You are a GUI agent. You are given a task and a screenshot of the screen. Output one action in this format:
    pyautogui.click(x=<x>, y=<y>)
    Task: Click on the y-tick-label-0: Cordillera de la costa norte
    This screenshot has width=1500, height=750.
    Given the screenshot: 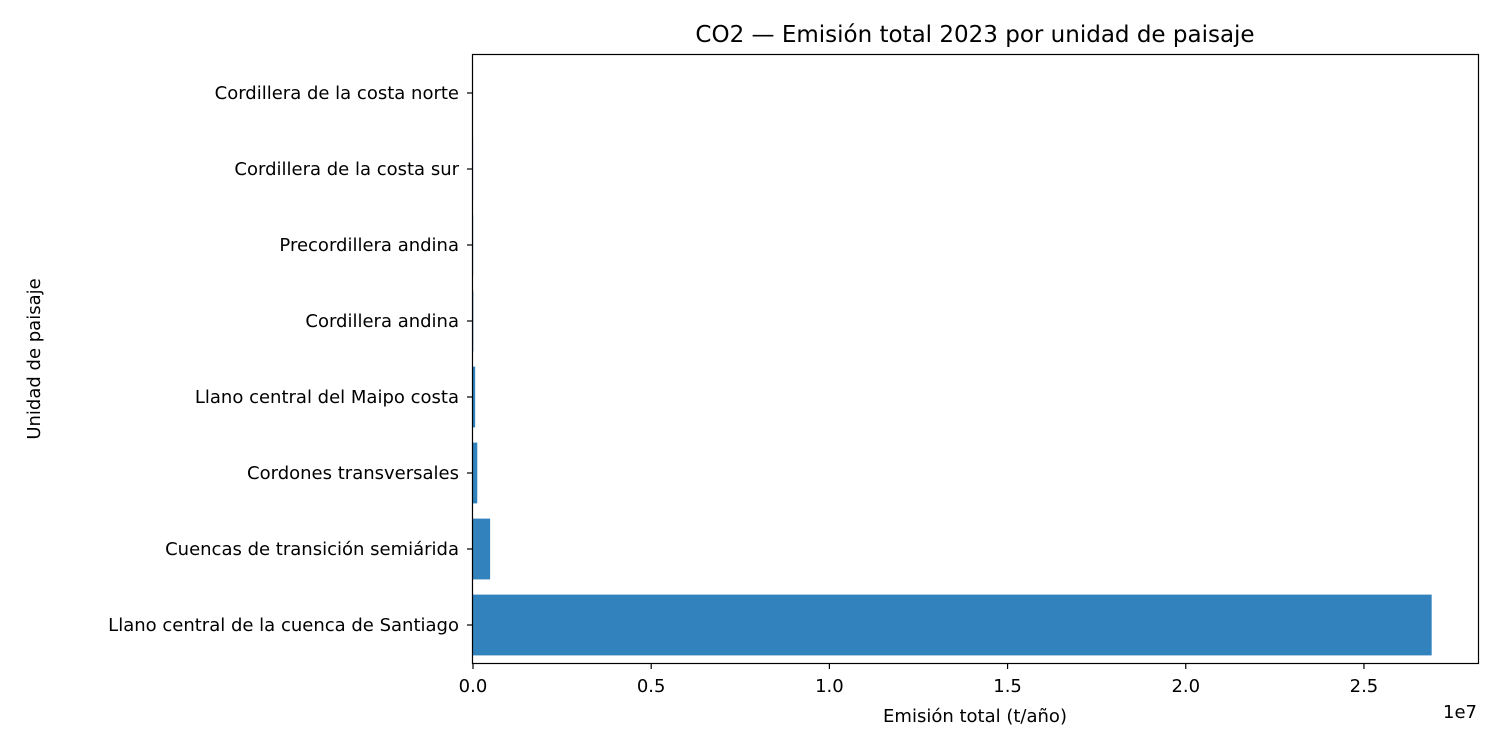 What is the action you would take?
    pyautogui.click(x=337, y=93)
    